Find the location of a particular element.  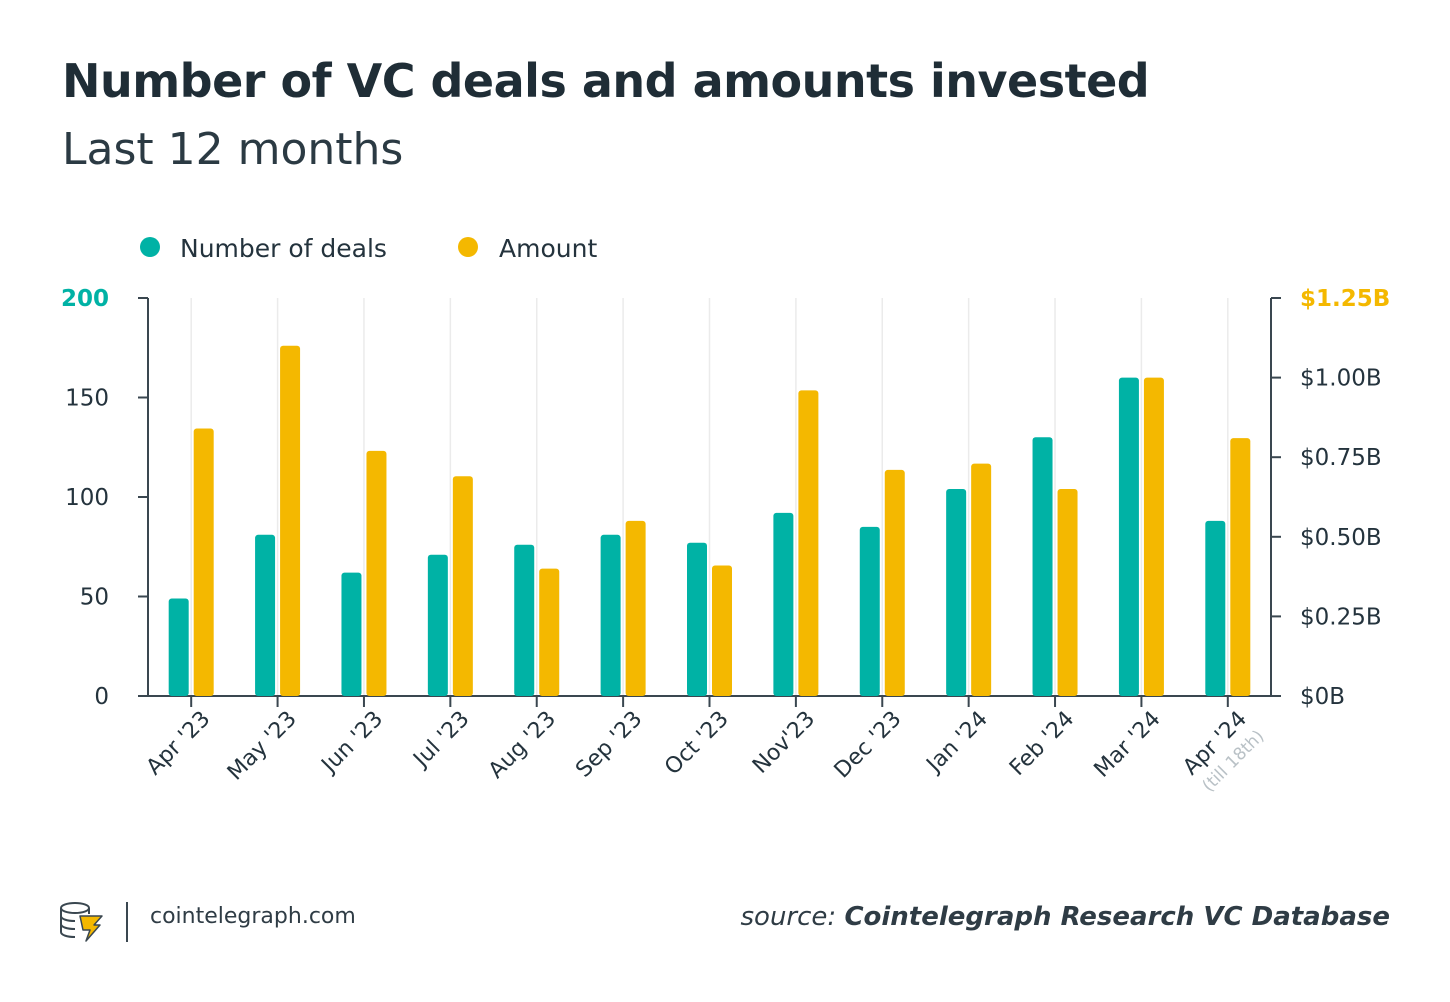

chart-subtitle: Last 12 months is located at coordinates (233, 149).